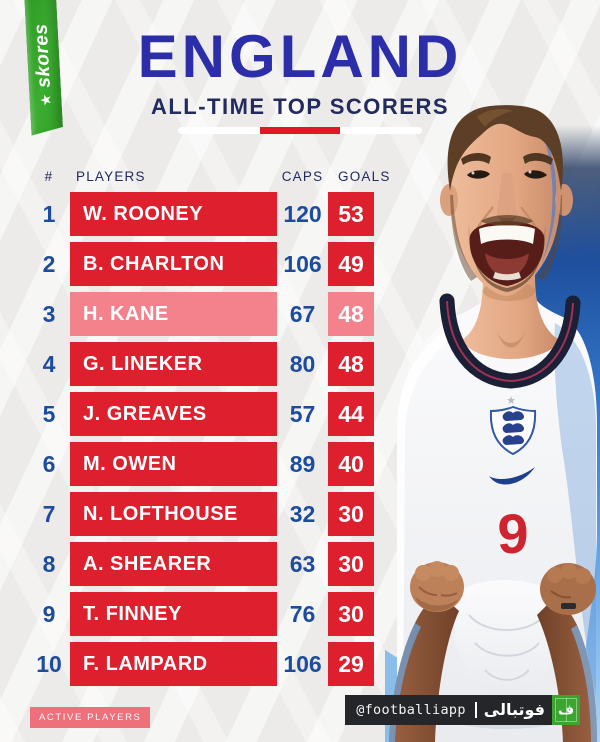 The height and width of the screenshot is (742, 600). I want to click on table-row: 8 A. SHEARER 63 30, so click(201, 564).